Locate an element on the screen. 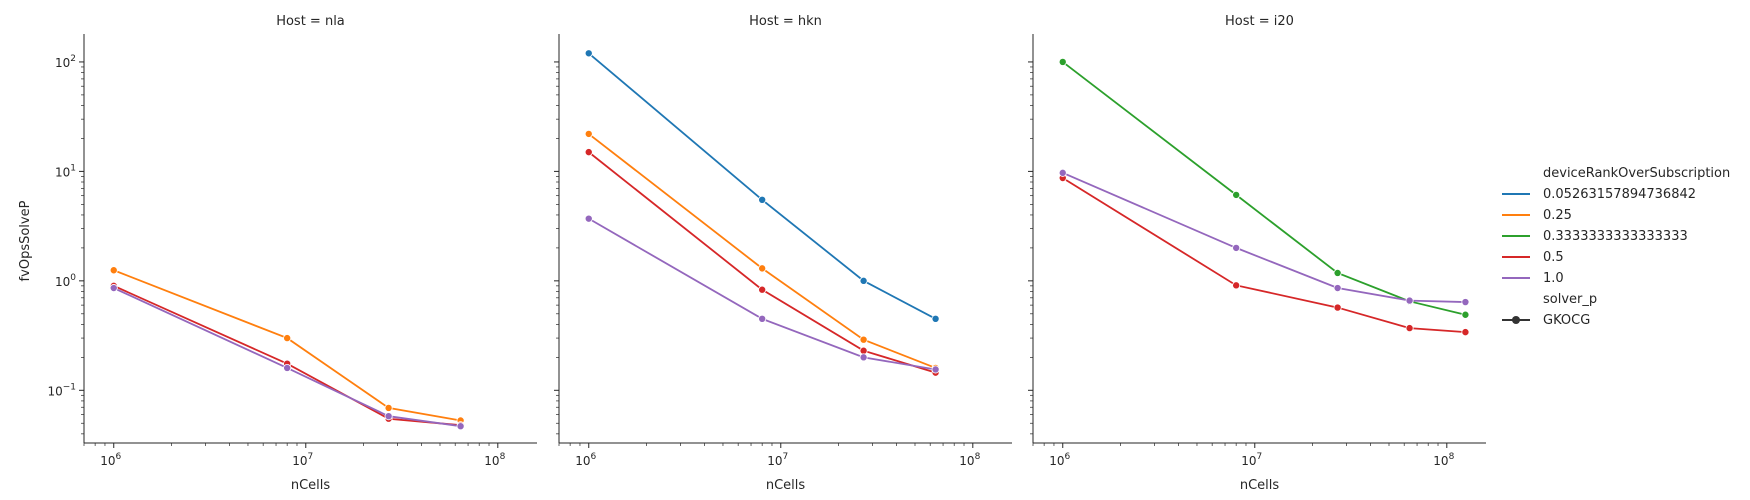  panel-title: Host = hkn is located at coordinates (785, 21).